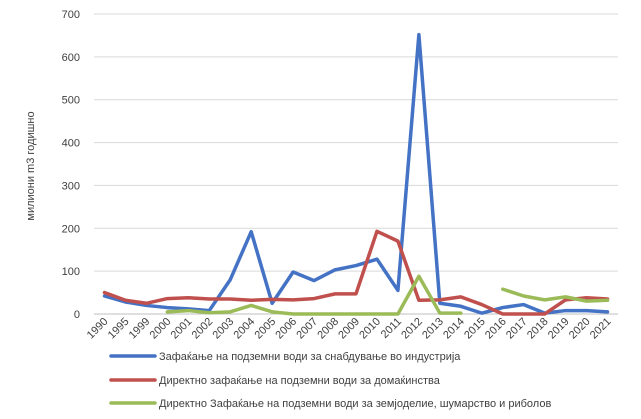 The height and width of the screenshot is (419, 641). Describe the element at coordinates (454, 329) in the screenshot. I see `x-tick-label: 2014` at that location.